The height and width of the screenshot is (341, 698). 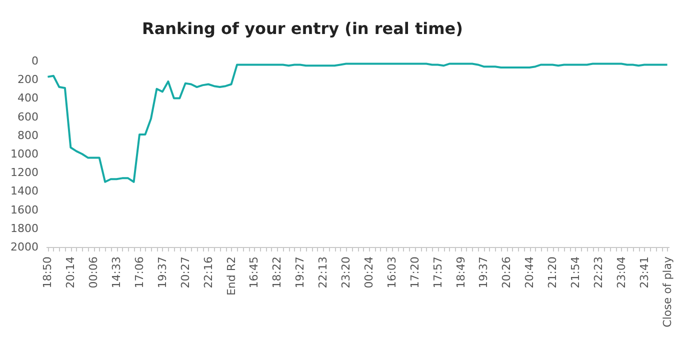 What do you see at coordinates (598, 272) in the screenshot?
I see `x-tick-label: 22:23` at bounding box center [598, 272].